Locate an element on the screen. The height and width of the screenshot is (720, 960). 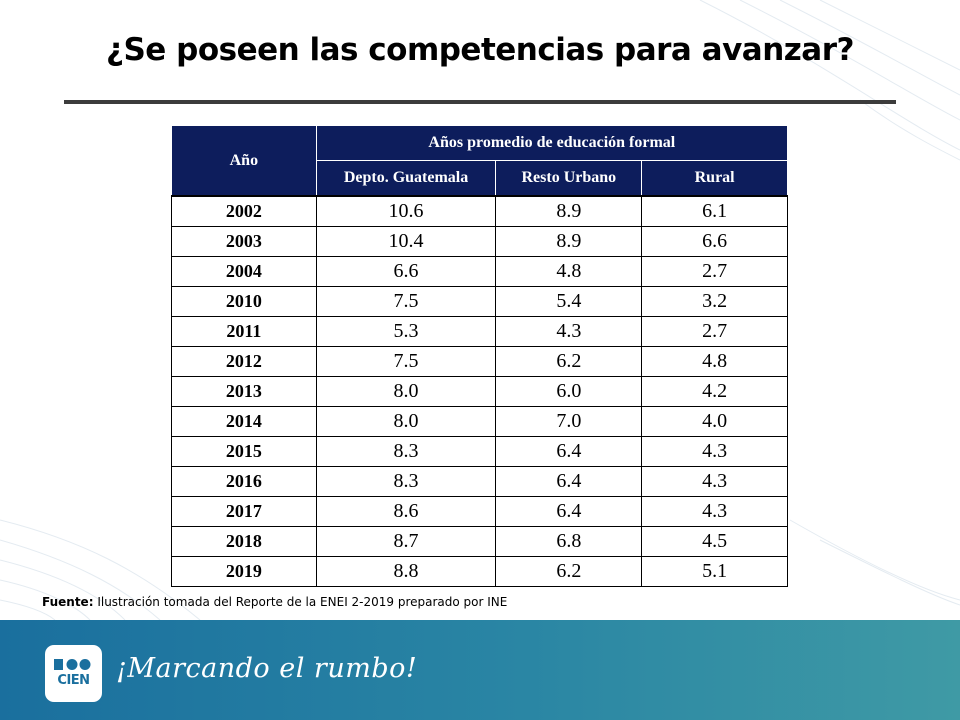
urbano-cell: 4.3 is located at coordinates (569, 331).